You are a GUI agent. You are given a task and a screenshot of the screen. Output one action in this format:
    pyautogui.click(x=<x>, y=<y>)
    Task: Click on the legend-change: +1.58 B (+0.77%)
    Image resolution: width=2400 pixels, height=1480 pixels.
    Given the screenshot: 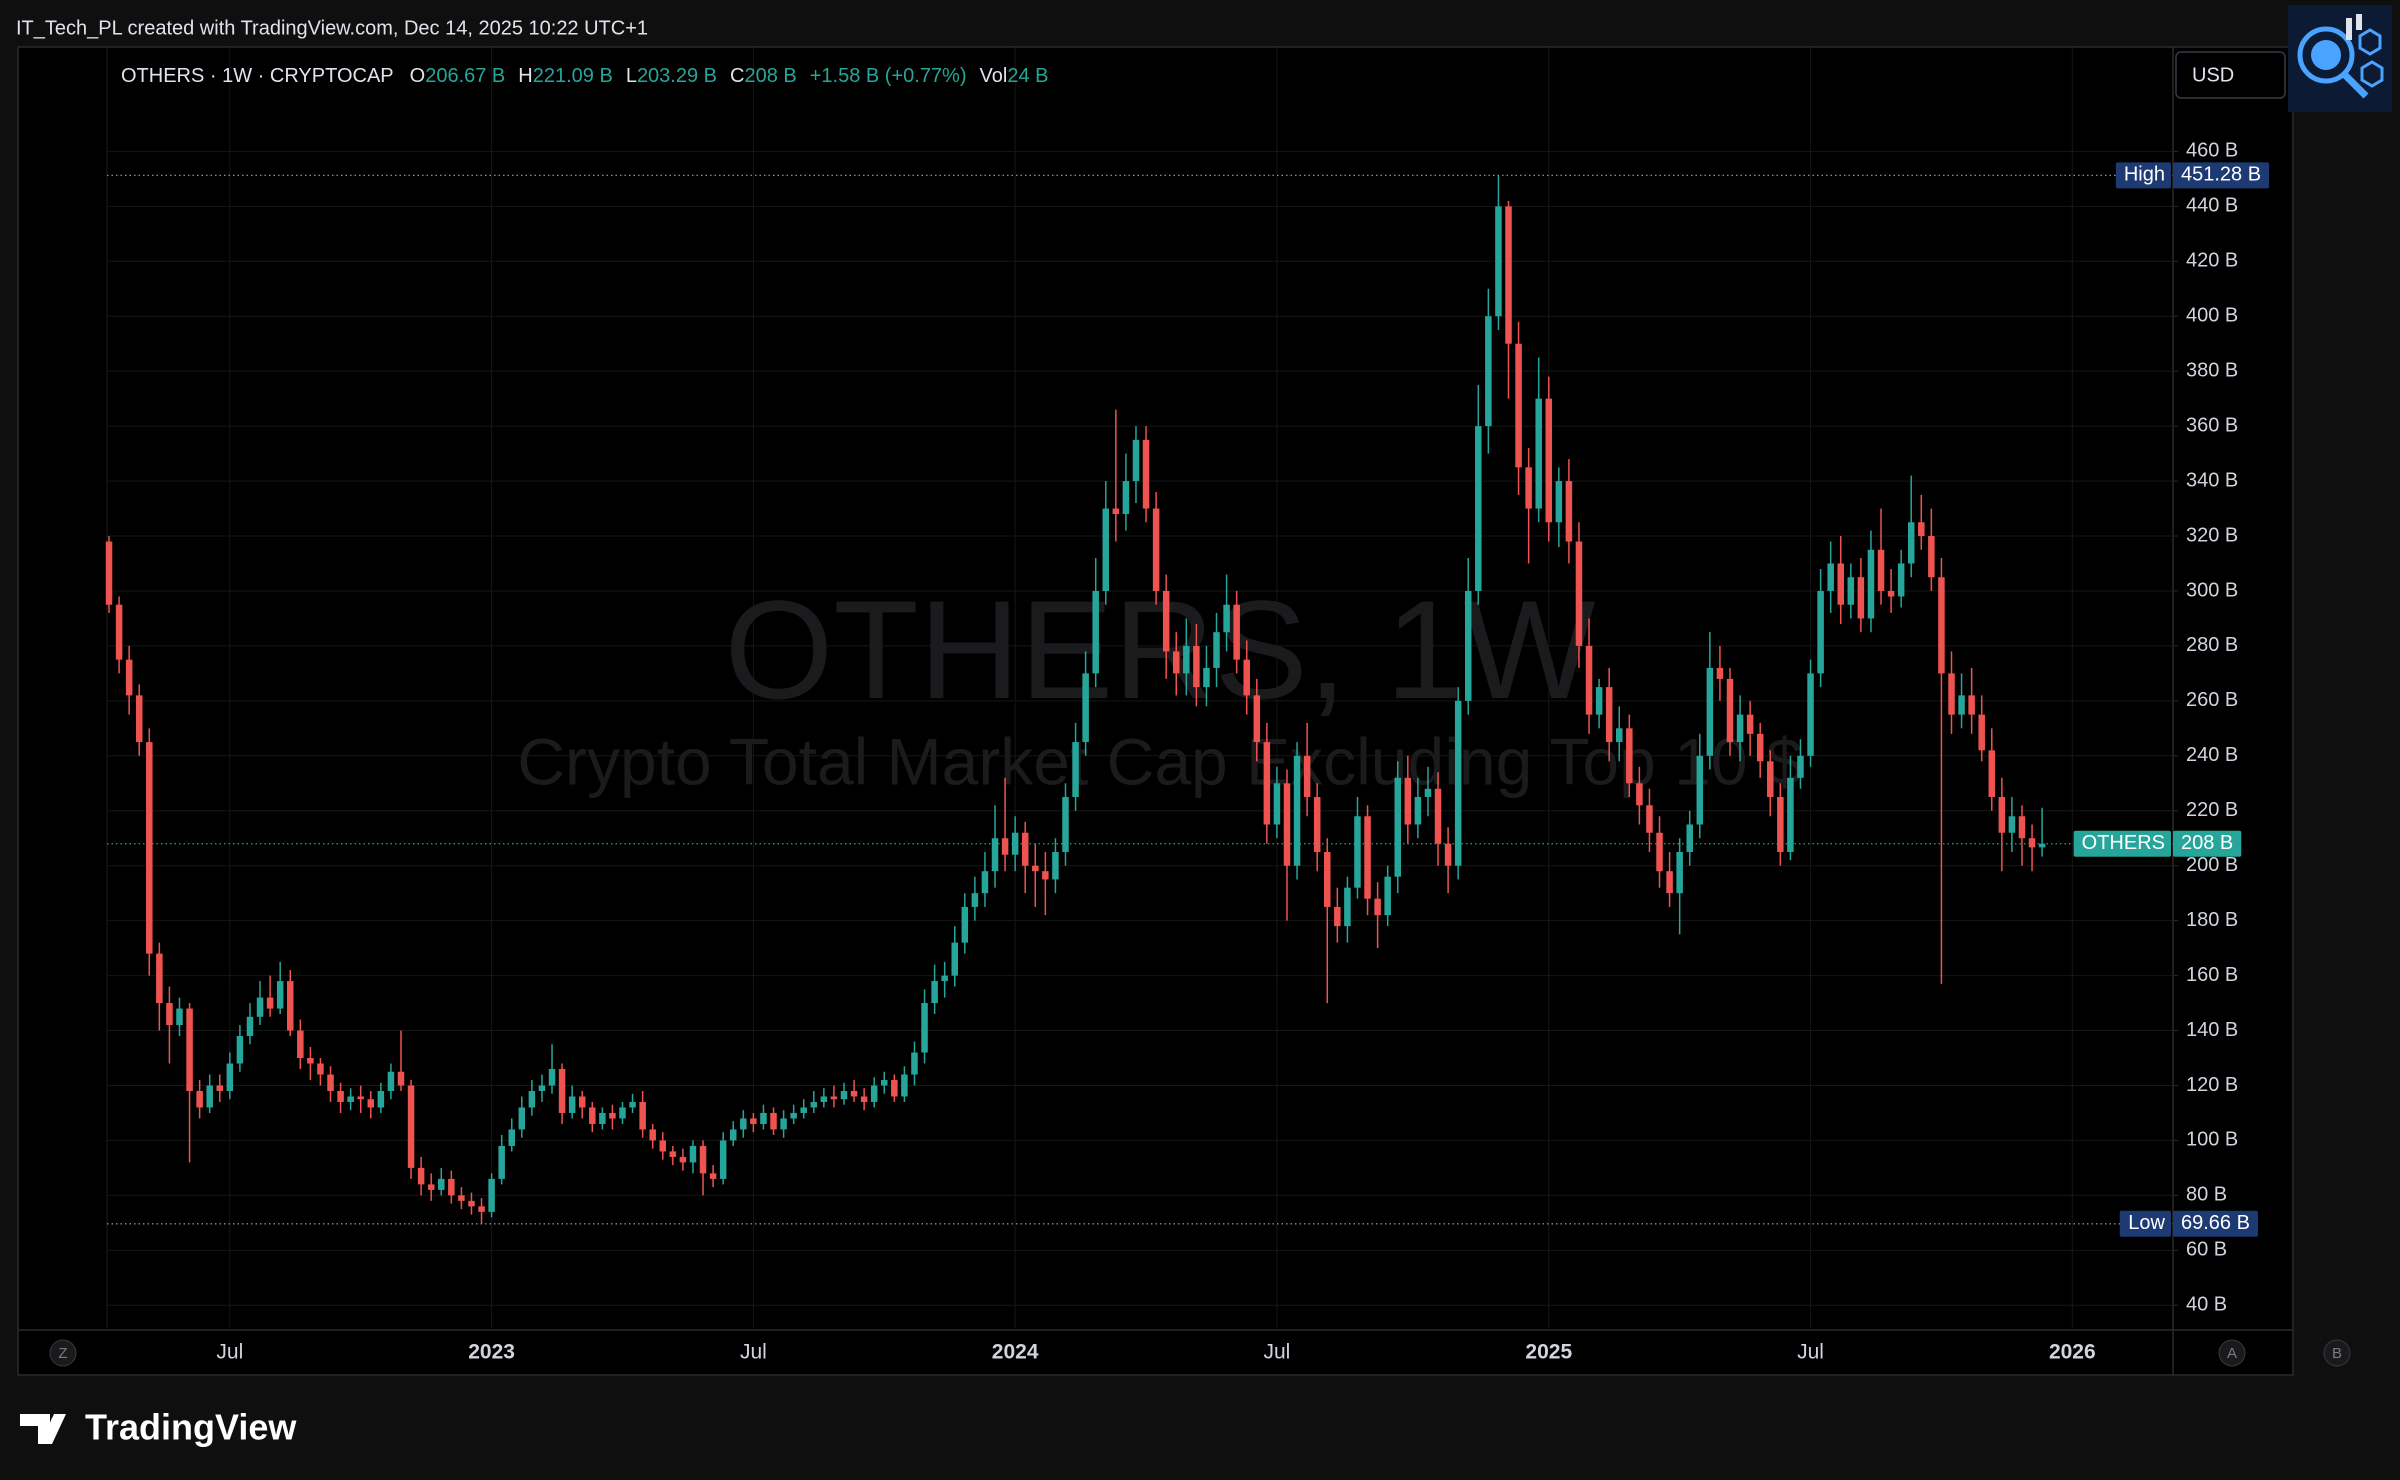 What is the action you would take?
    pyautogui.click(x=888, y=76)
    